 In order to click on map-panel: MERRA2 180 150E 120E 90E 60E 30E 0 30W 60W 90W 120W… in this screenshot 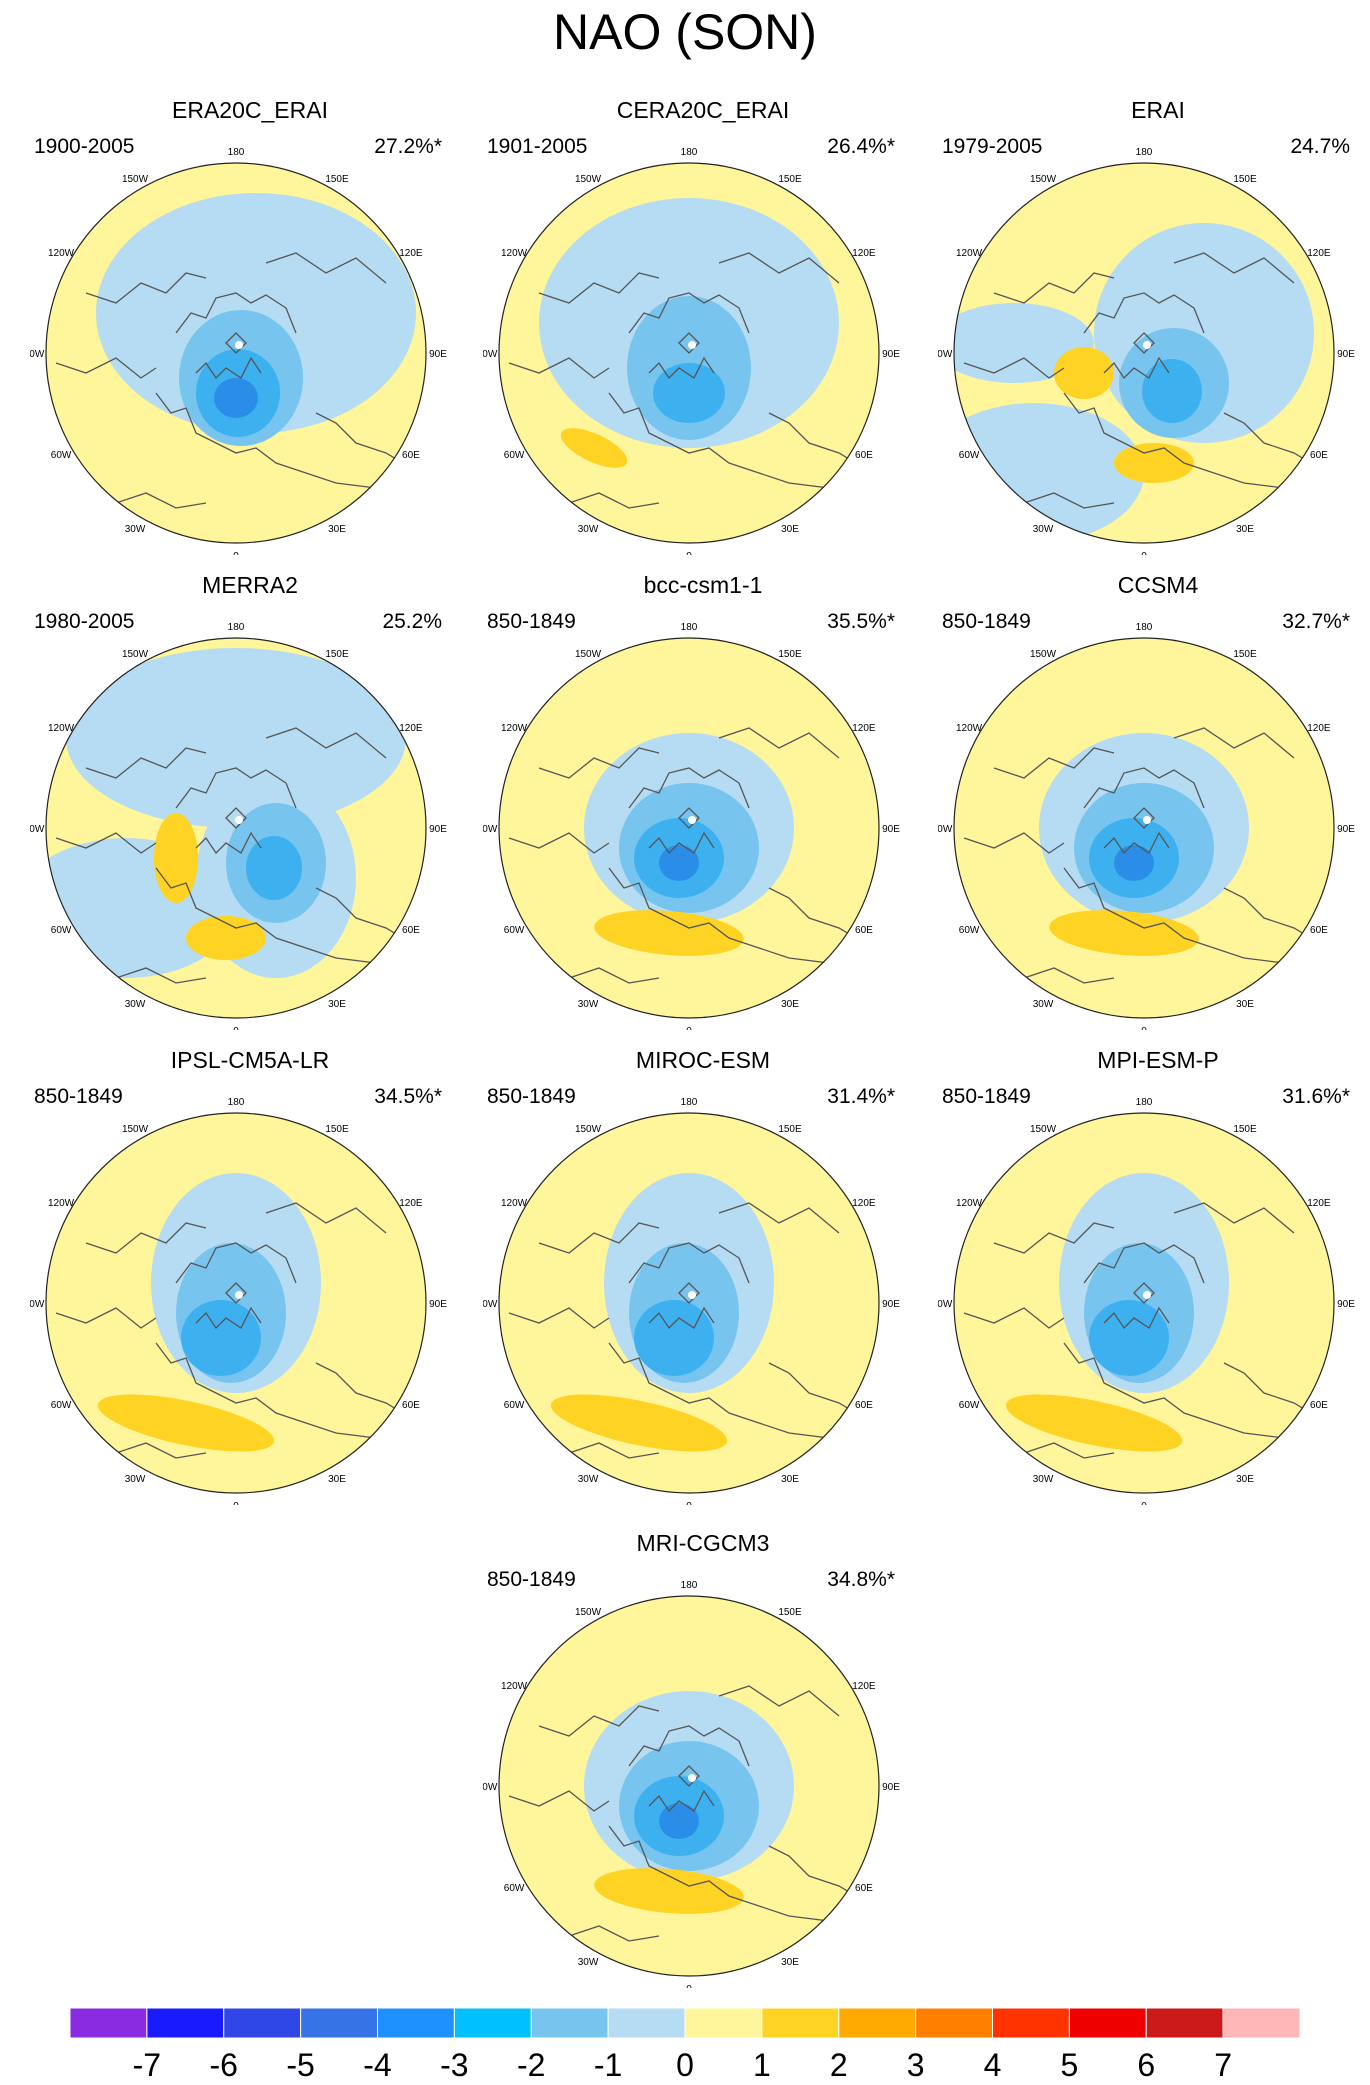, I will do `click(250, 800)`.